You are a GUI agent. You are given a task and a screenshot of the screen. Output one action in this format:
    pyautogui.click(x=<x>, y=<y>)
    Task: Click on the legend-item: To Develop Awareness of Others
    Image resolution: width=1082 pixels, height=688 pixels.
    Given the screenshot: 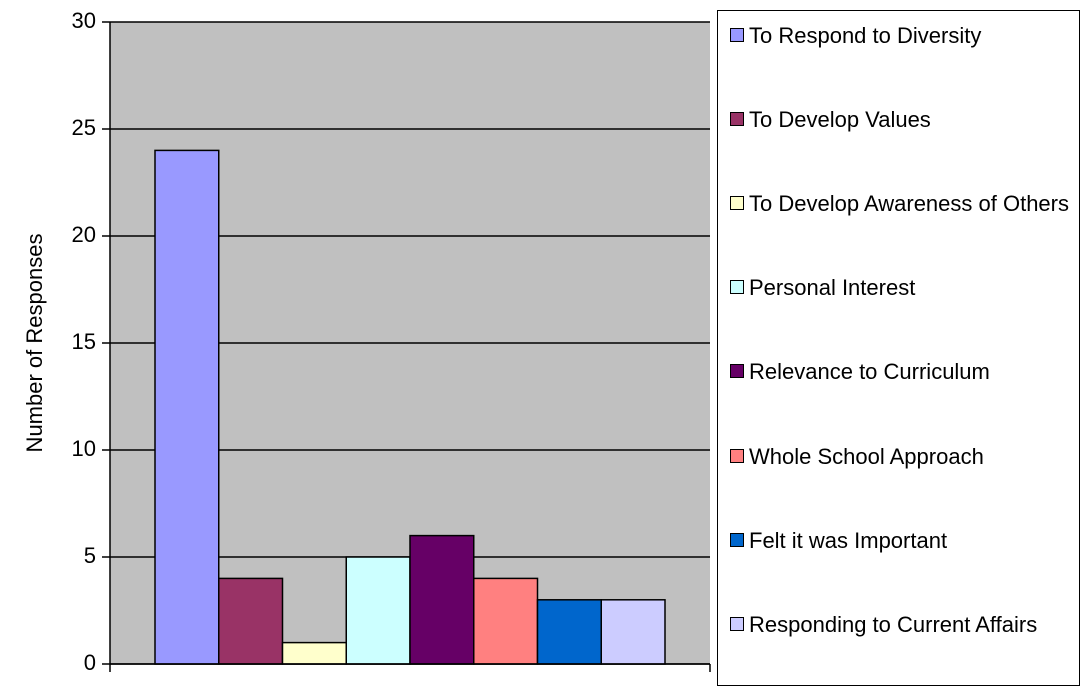 What is the action you would take?
    pyautogui.click(x=902, y=203)
    